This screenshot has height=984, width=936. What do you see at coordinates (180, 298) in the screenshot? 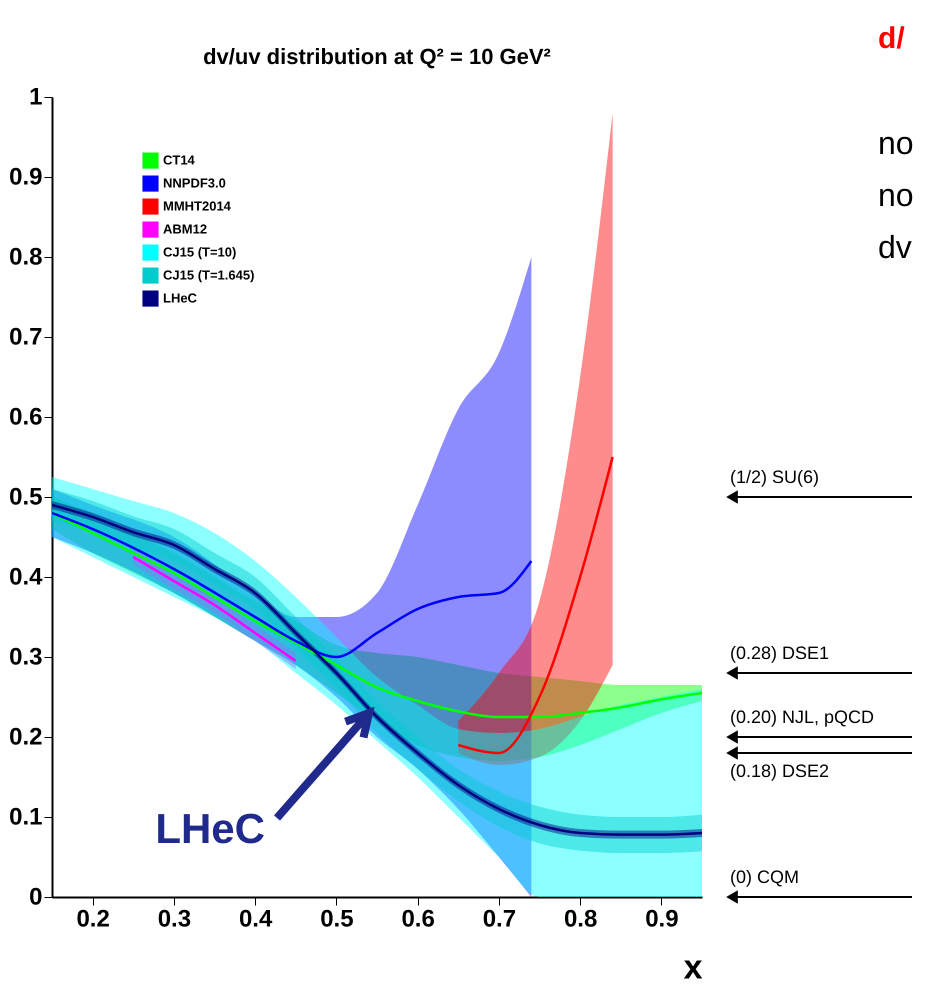
I see `legend-label: LHeC` at bounding box center [180, 298].